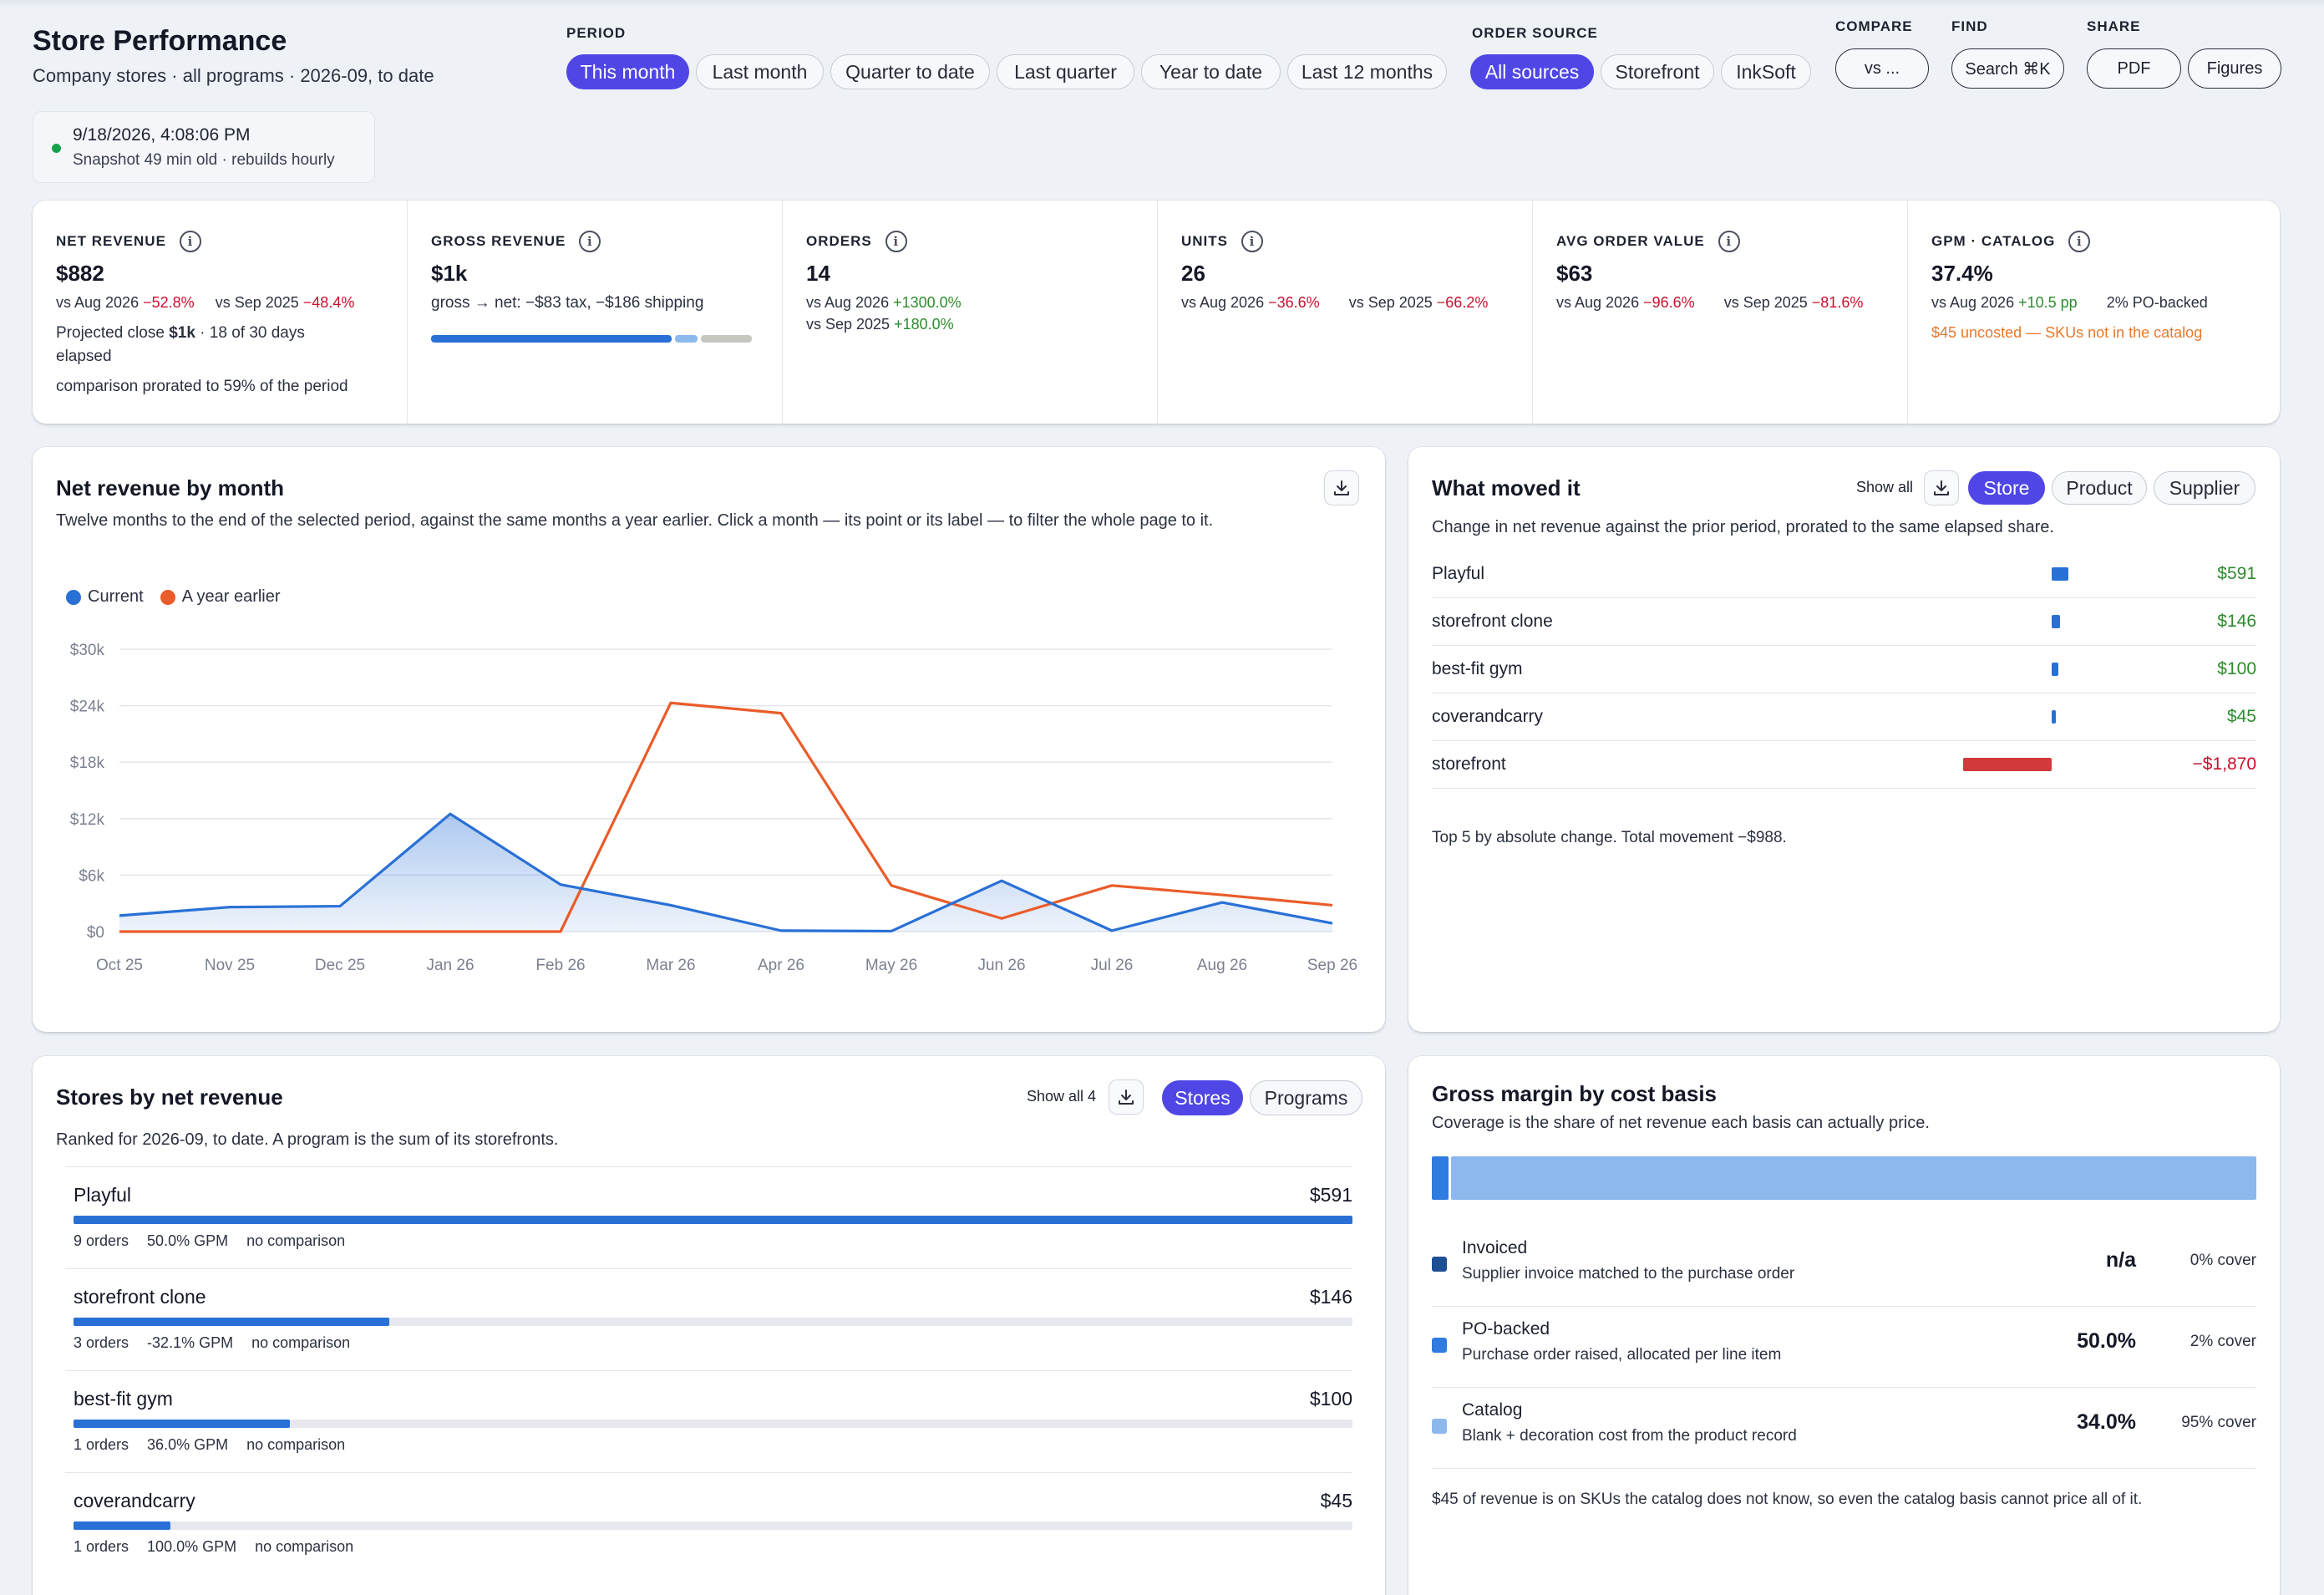  What do you see at coordinates (567, 303) in the screenshot?
I see `gross-to-net-breakdown: gross → net: −$83 tax, −$186 shipping` at bounding box center [567, 303].